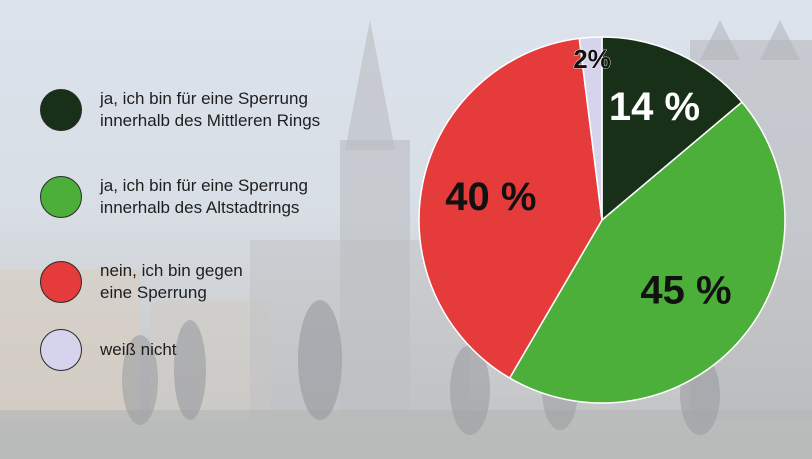 Image resolution: width=812 pixels, height=459 pixels. What do you see at coordinates (61, 197) in the screenshot?
I see `legend-swatch-green` at bounding box center [61, 197].